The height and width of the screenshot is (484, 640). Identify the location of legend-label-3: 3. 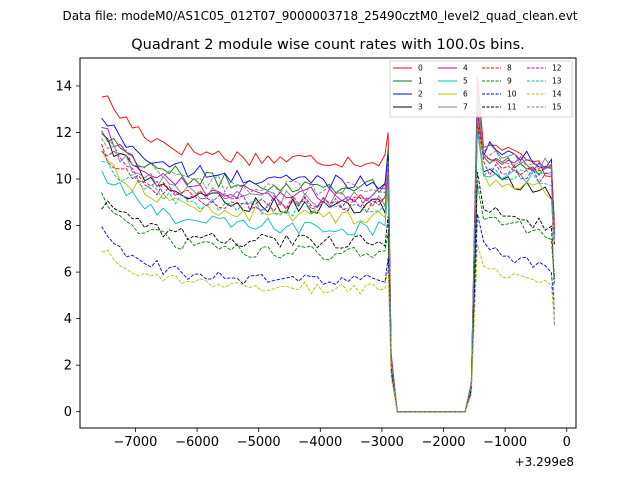
(420, 107).